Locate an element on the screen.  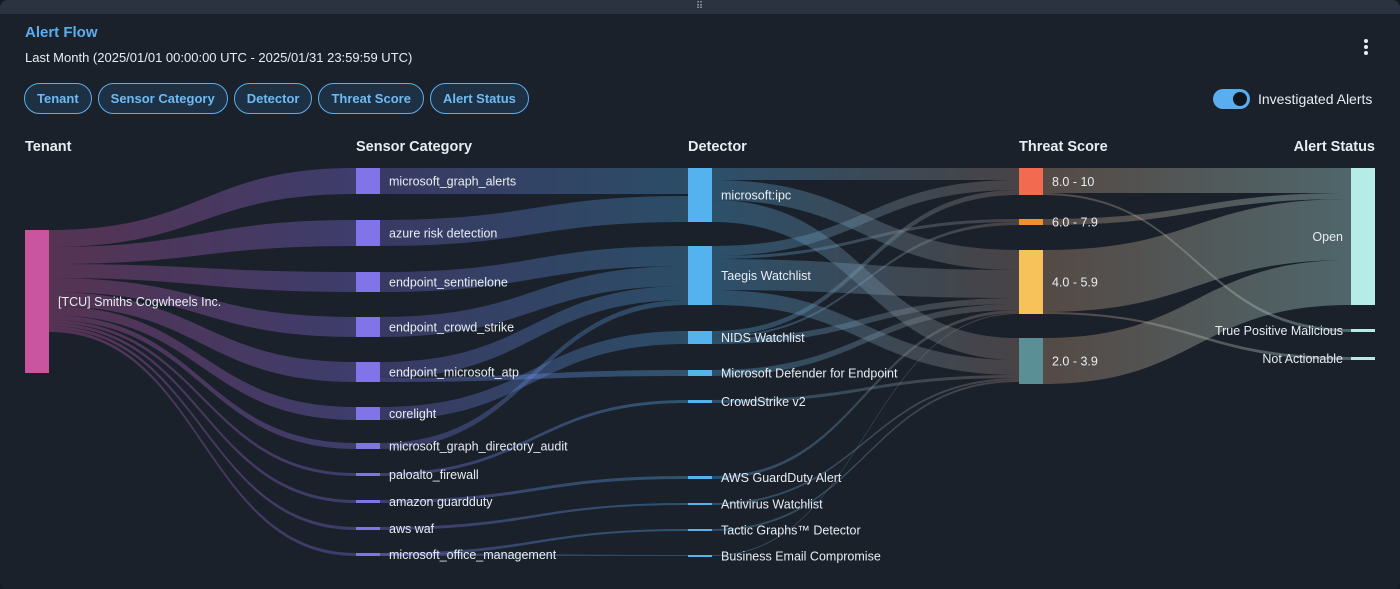
sankey-link-tcu-smiths-cogwheels-inc-to-paloalto-firewall is located at coordinates (202, 398).